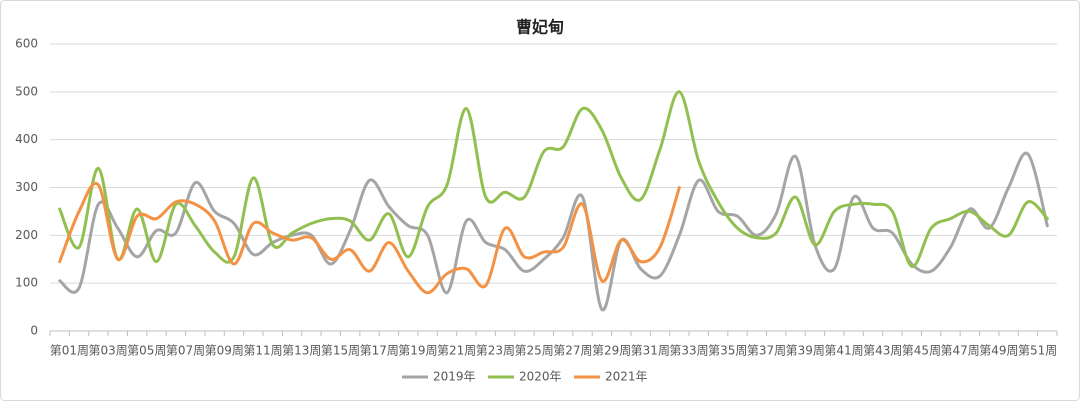  Describe the element at coordinates (107, 351) in the screenshot. I see `x-tick-label: 第03周` at that location.